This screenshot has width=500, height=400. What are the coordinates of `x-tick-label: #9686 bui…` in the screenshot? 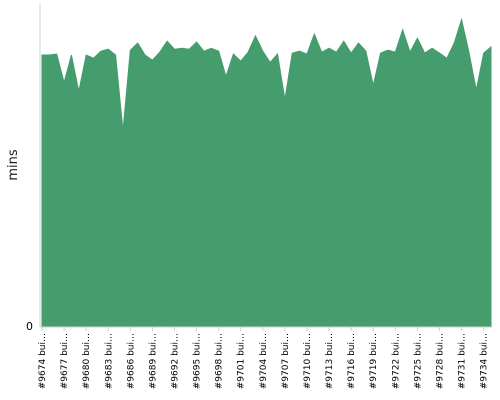 It's located at (131, 361).